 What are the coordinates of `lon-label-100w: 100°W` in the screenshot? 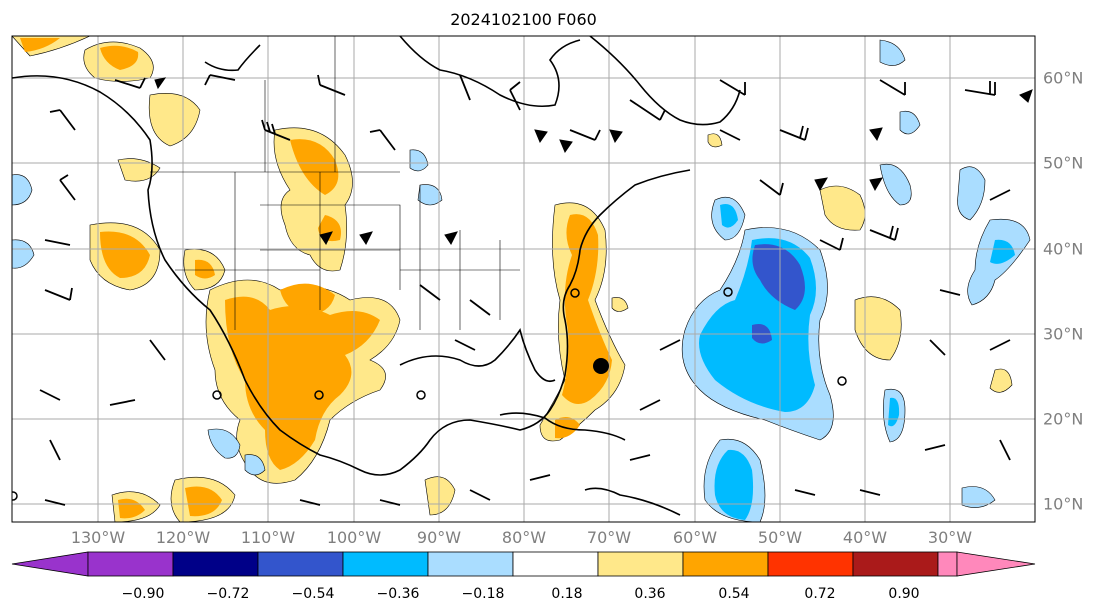 It's located at (354, 537).